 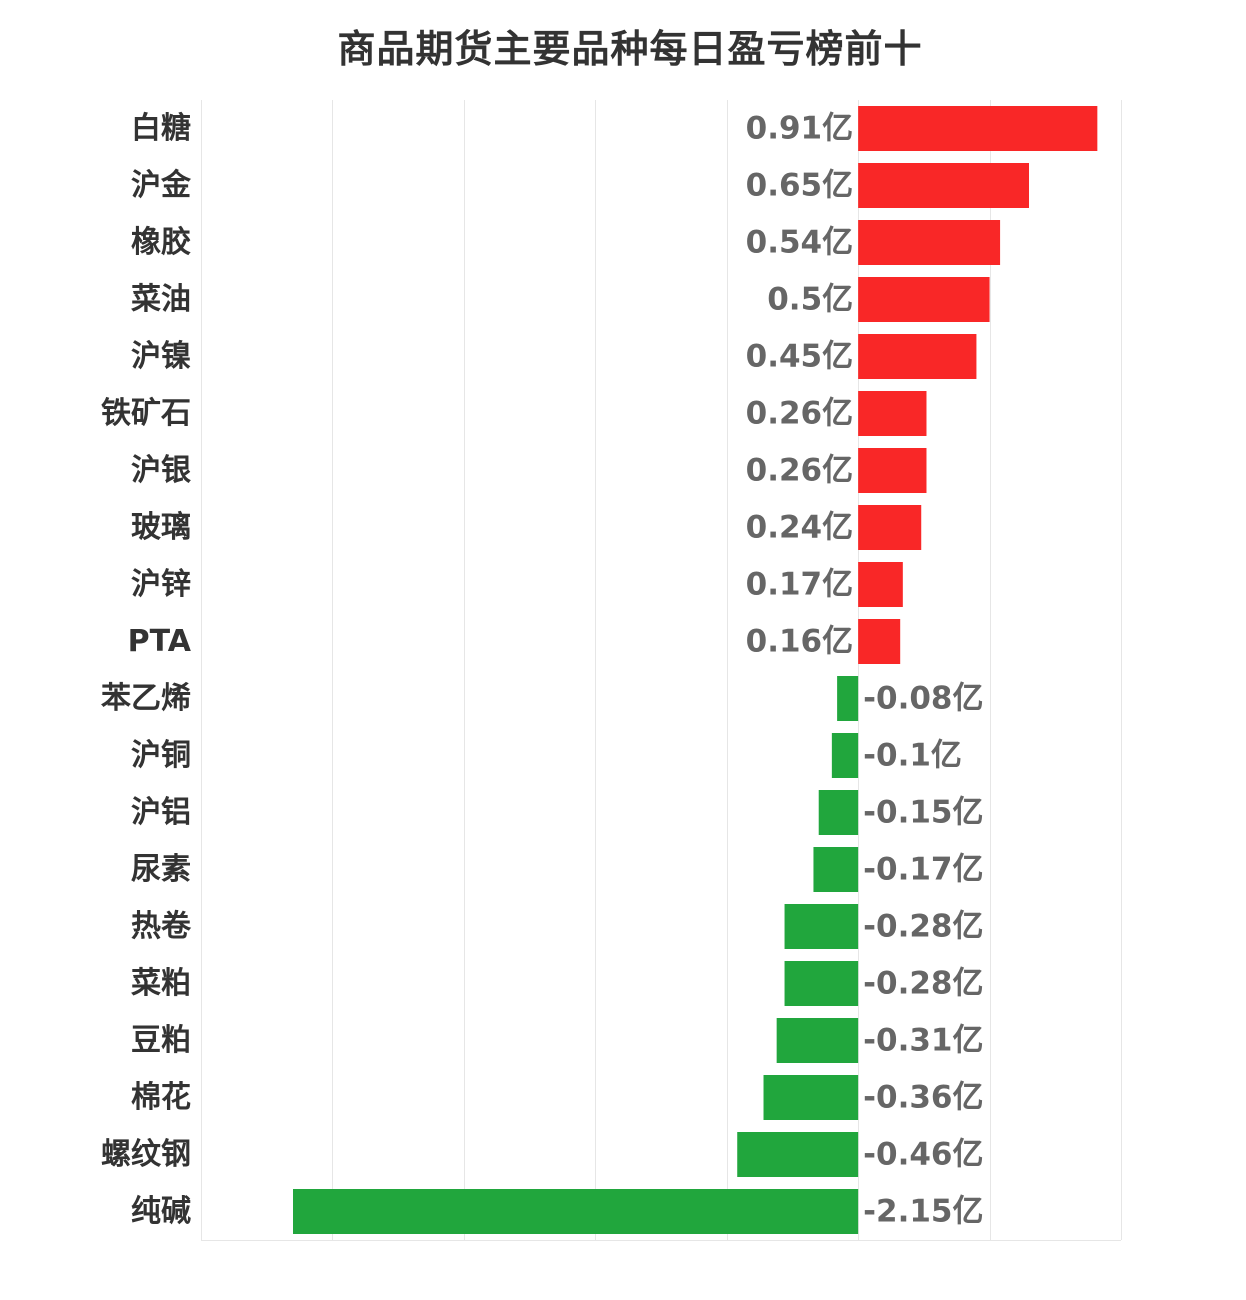 What do you see at coordinates (800, 642) in the screenshot?
I see `value-label: 0.16亿` at bounding box center [800, 642].